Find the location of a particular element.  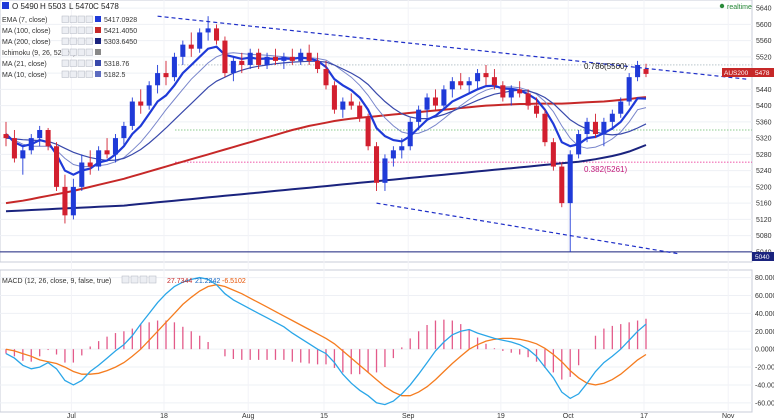

realtime-label: realtime is located at coordinates (739, 7).